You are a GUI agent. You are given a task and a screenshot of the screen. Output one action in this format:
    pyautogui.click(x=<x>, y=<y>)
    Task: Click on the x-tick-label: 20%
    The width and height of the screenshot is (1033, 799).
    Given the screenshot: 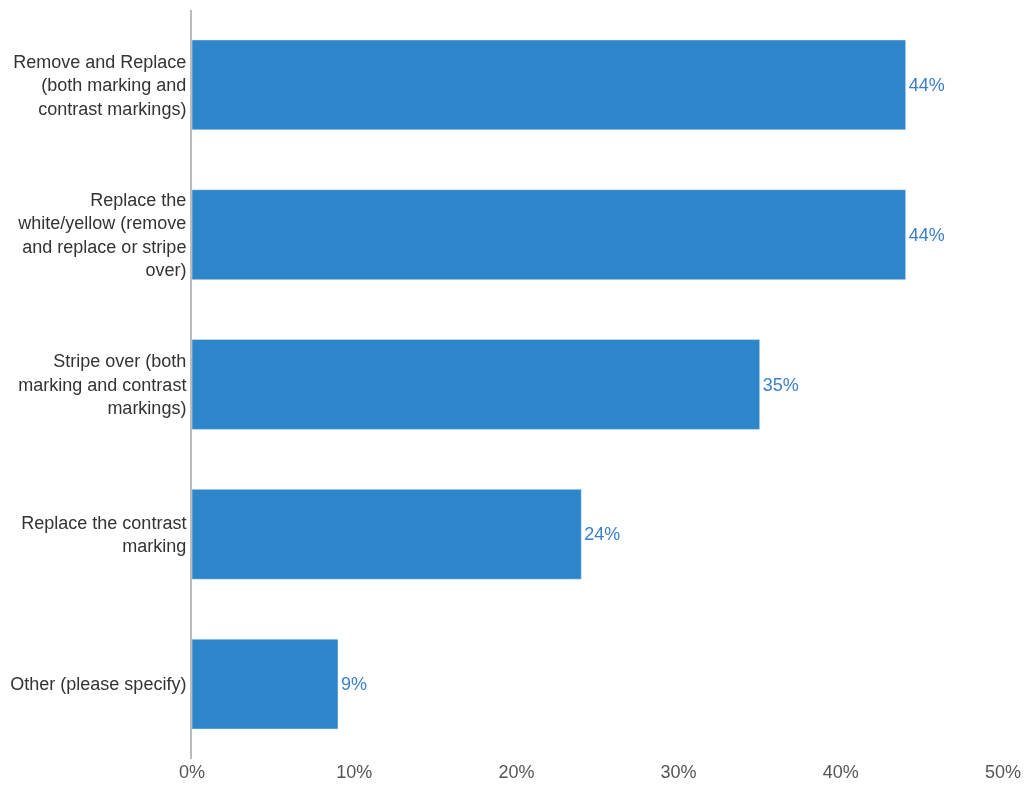 What is the action you would take?
    pyautogui.click(x=516, y=772)
    